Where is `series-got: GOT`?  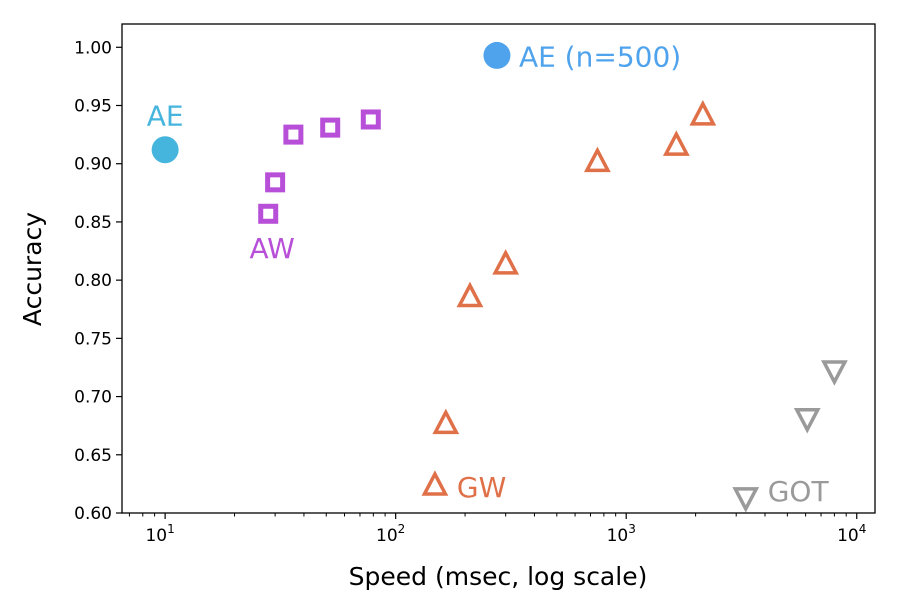
series-got: GOT is located at coordinates (790, 436).